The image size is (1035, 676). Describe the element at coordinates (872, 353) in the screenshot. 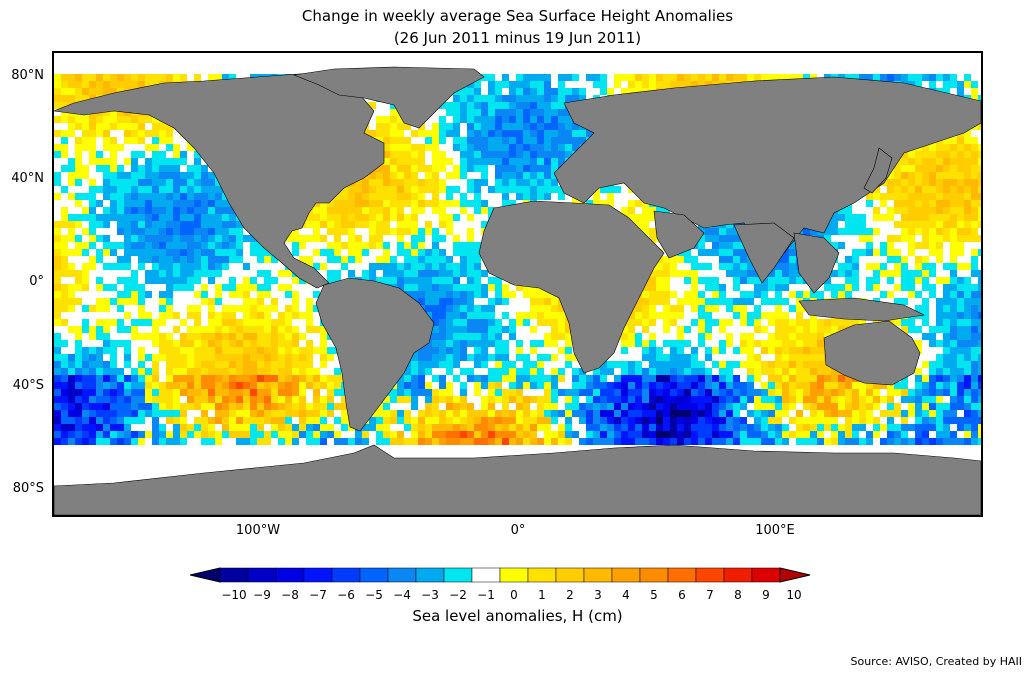

I see `landmass-australia` at that location.